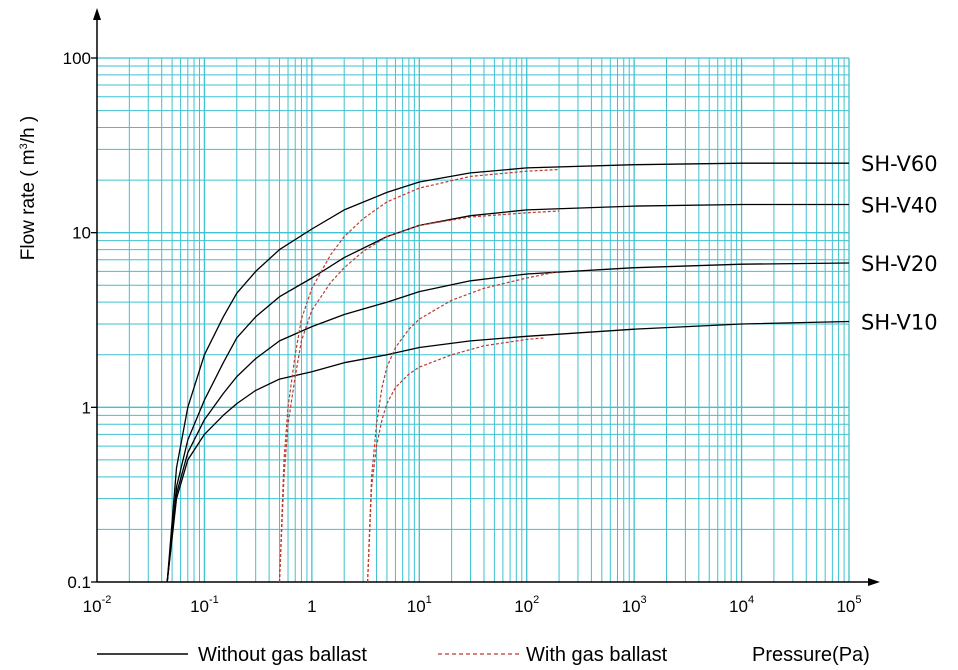 This screenshot has height=670, width=958. Describe the element at coordinates (311, 606) in the screenshot. I see `x-tick-label: 1` at that location.